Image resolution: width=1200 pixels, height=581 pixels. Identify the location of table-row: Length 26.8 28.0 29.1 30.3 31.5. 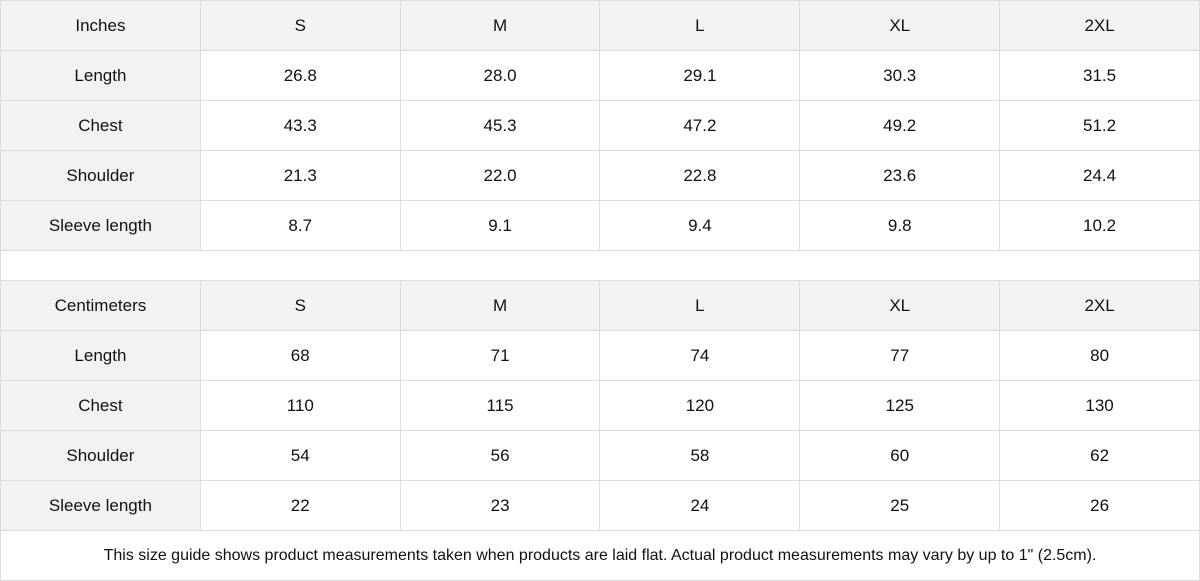
(600, 75).